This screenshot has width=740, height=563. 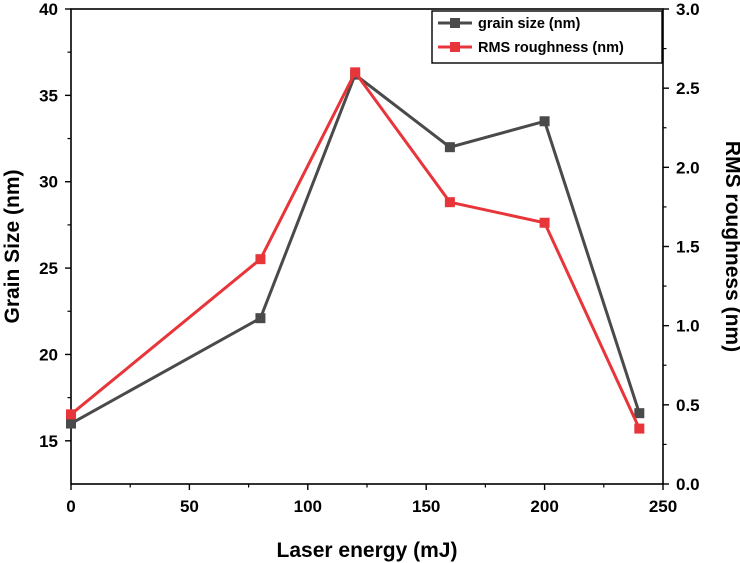 I want to click on legend-label: RMS roughness (nm), so click(x=551, y=48).